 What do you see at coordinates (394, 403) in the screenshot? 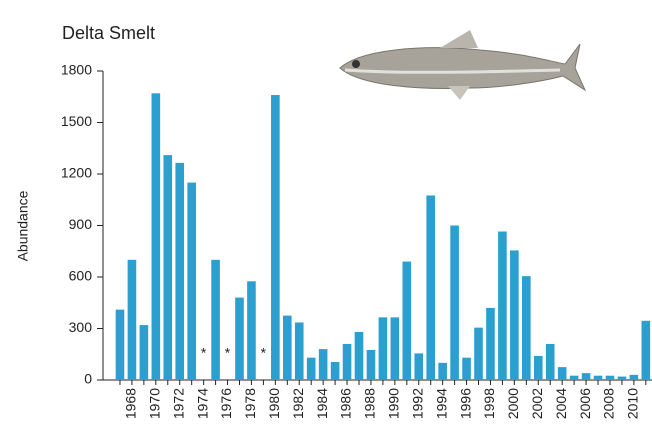
I see `x-tick-label: 1990` at bounding box center [394, 403].